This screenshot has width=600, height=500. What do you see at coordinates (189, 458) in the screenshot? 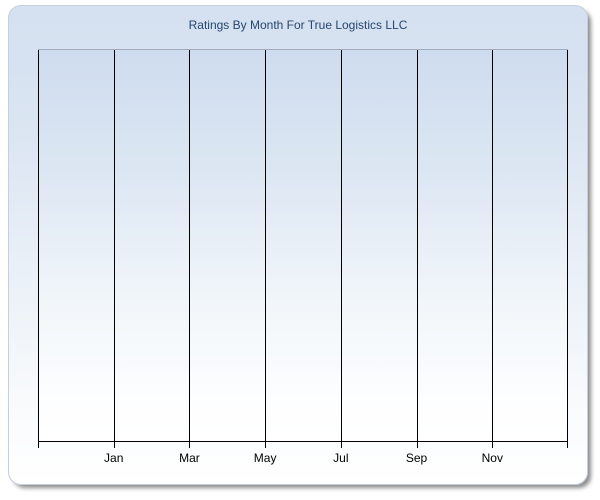
I see `x-axis-label: Mar` at bounding box center [189, 458].